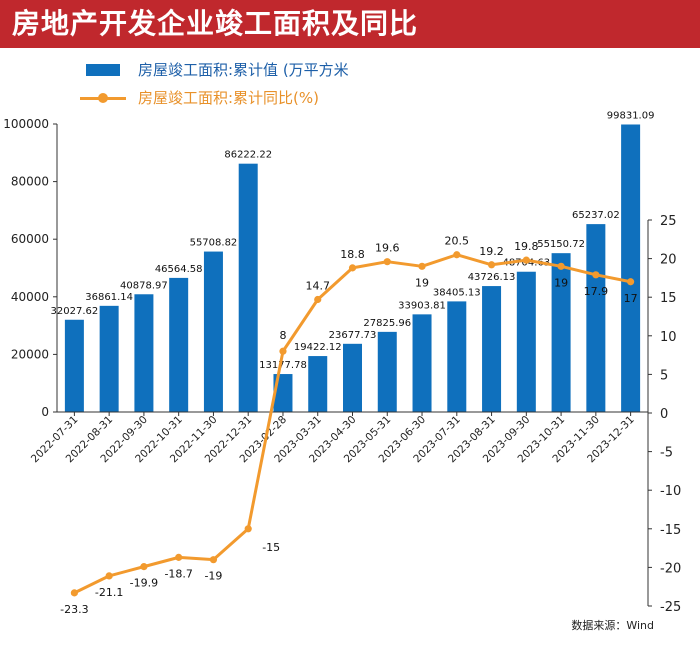 This screenshot has width=700, height=649. Describe the element at coordinates (144, 583) in the screenshot. I see `yoy-value-label: -19.9` at that location.